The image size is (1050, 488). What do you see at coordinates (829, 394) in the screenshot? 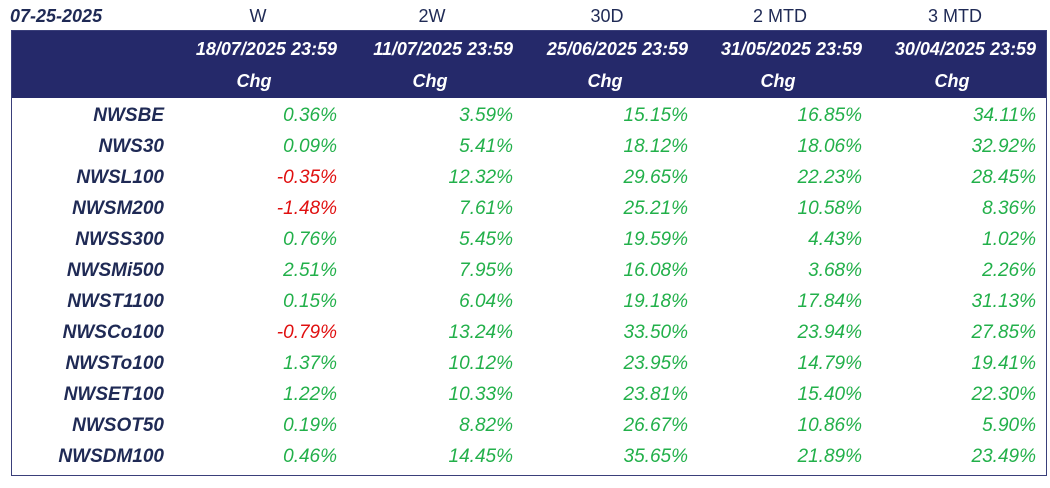
I see `change-value: 15.40%` at bounding box center [829, 394].